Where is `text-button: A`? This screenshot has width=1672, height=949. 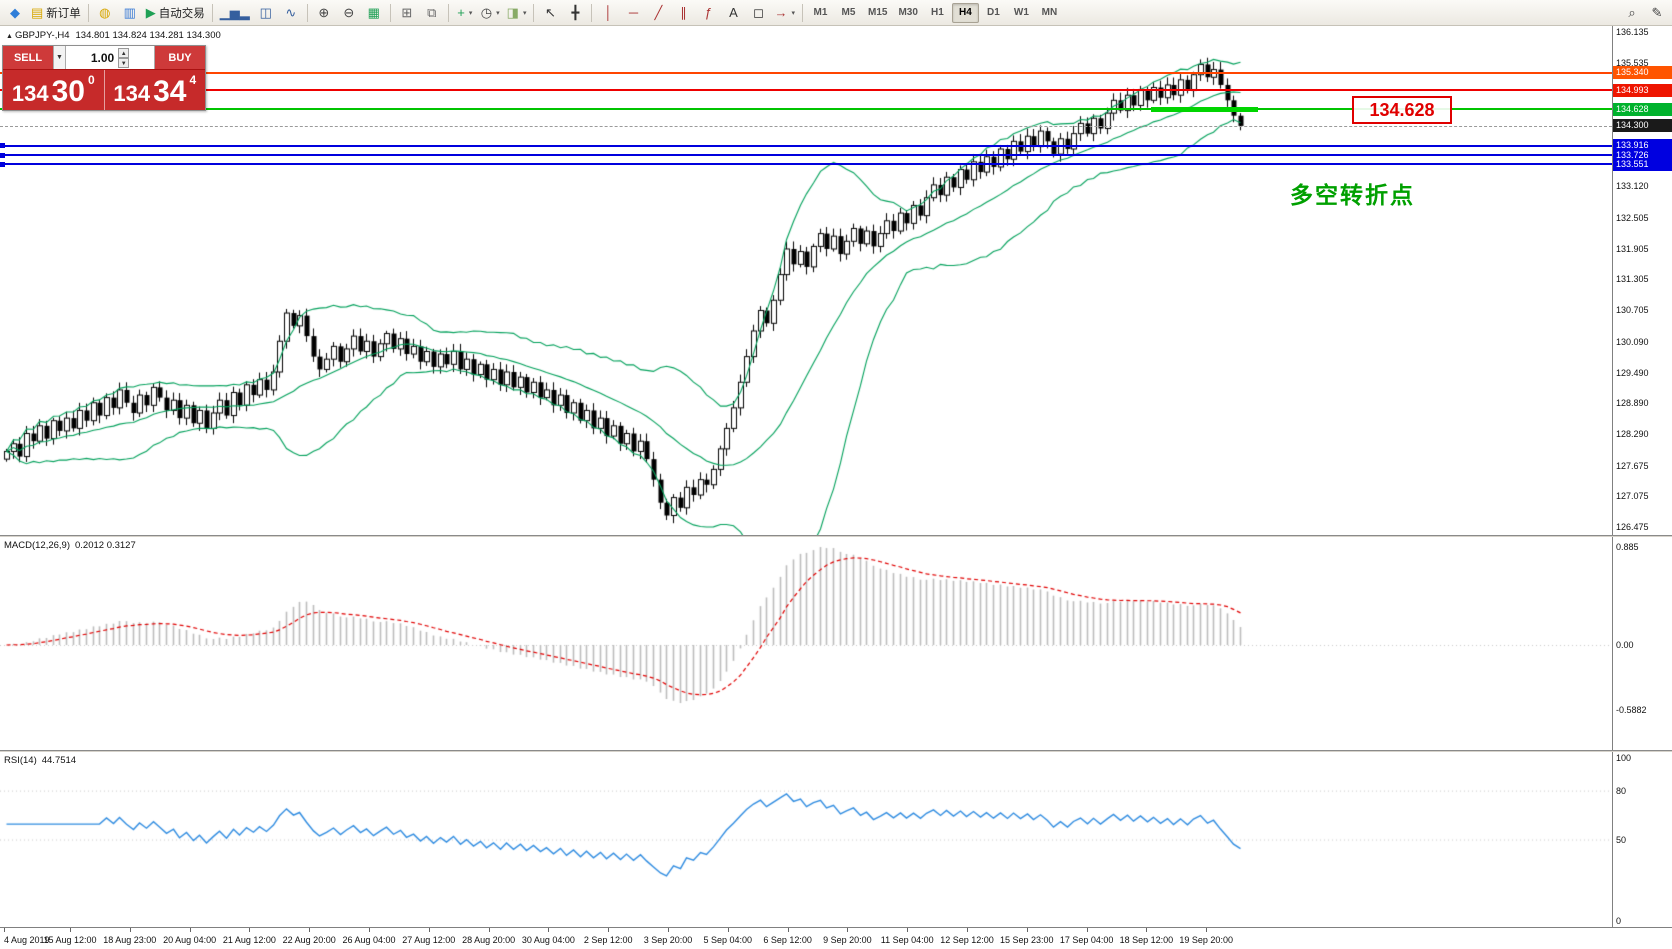
text-button: A is located at coordinates (733, 13).